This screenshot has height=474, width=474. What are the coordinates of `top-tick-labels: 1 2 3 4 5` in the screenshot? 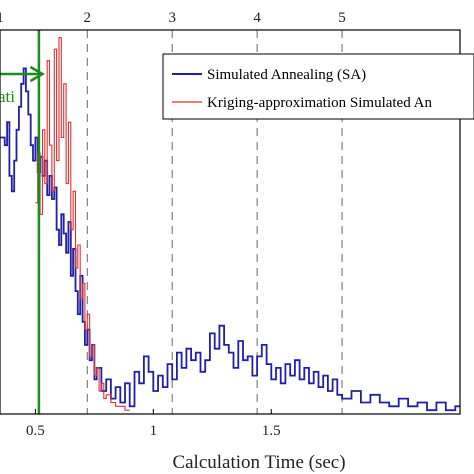 It's located at (173, 18).